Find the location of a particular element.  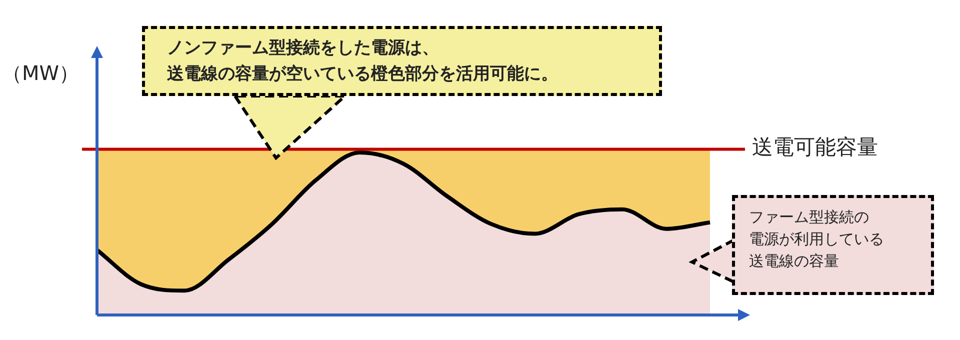

ref-line-label: 送電可能容量 is located at coordinates (815, 147).